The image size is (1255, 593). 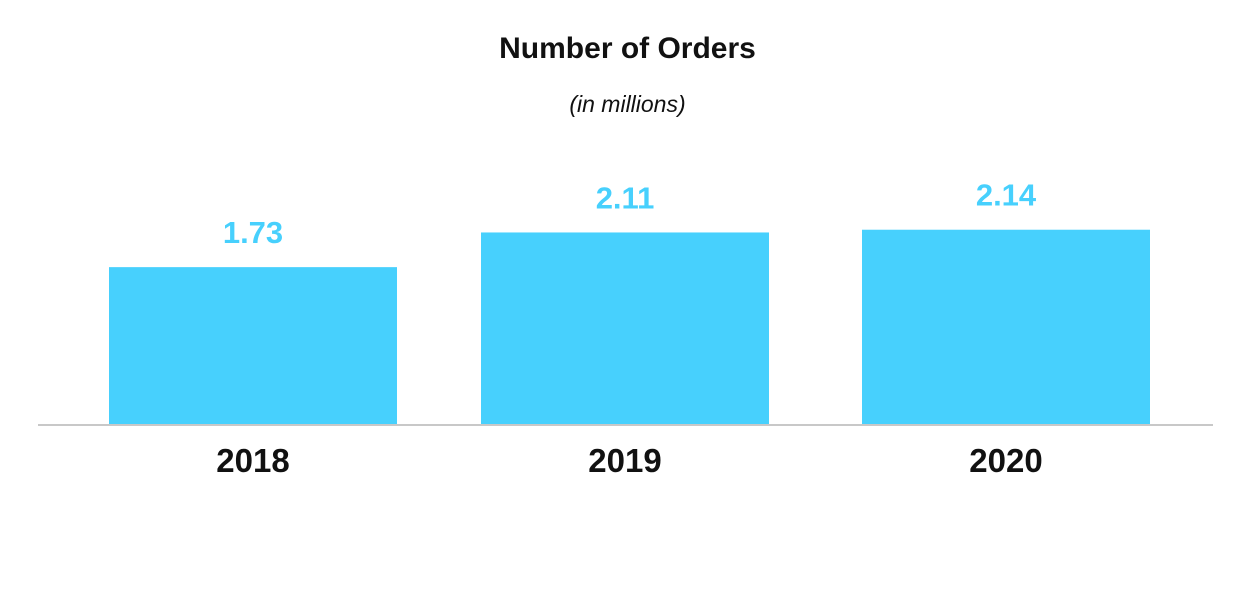 What do you see at coordinates (253, 232) in the screenshot?
I see `value-label-2018: 1.73` at bounding box center [253, 232].